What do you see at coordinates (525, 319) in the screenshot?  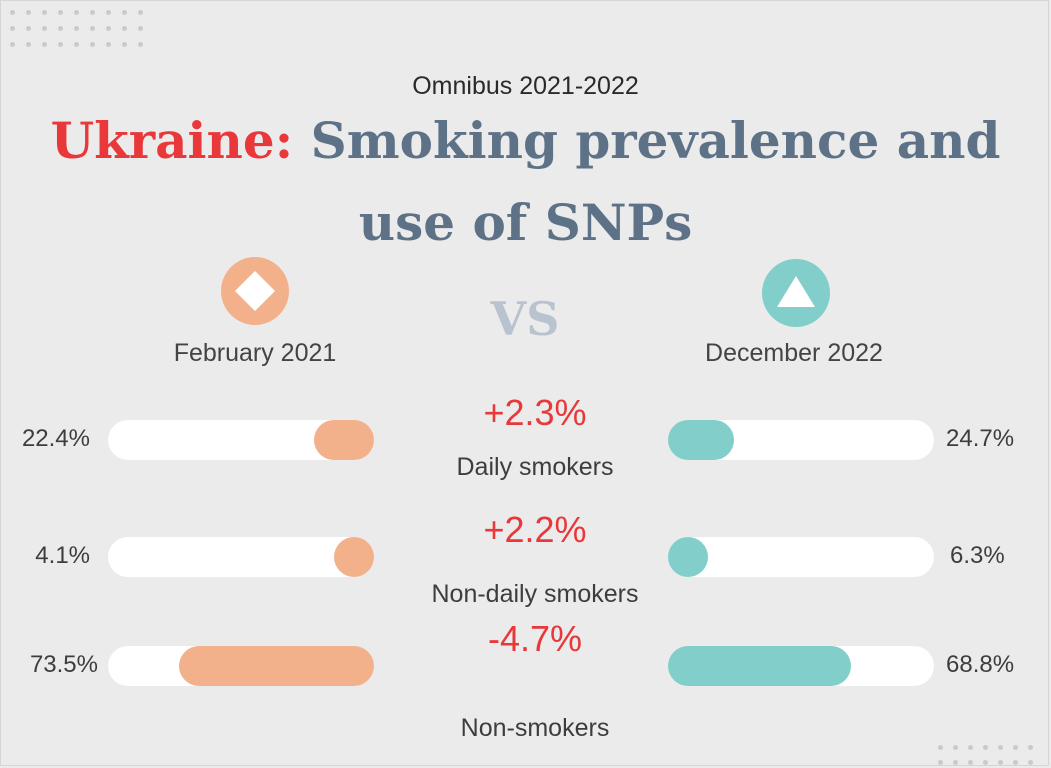 I see `vs-label: VS` at bounding box center [525, 319].